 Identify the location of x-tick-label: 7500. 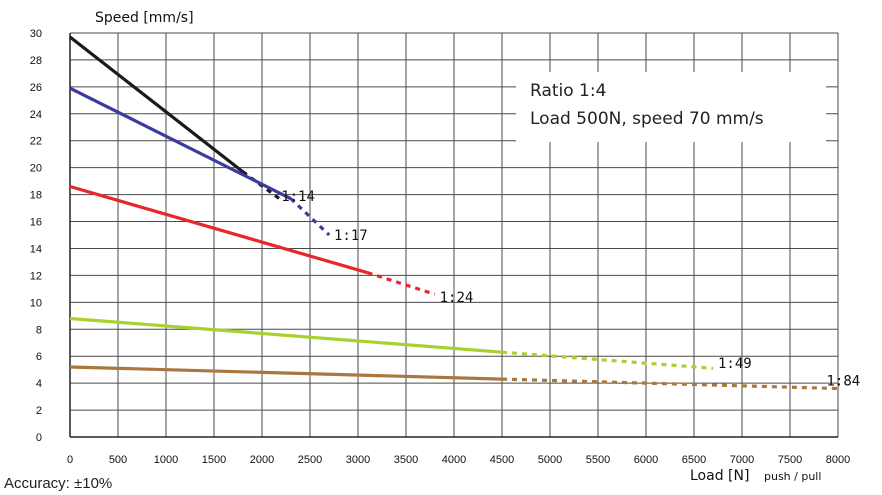
(790, 460).